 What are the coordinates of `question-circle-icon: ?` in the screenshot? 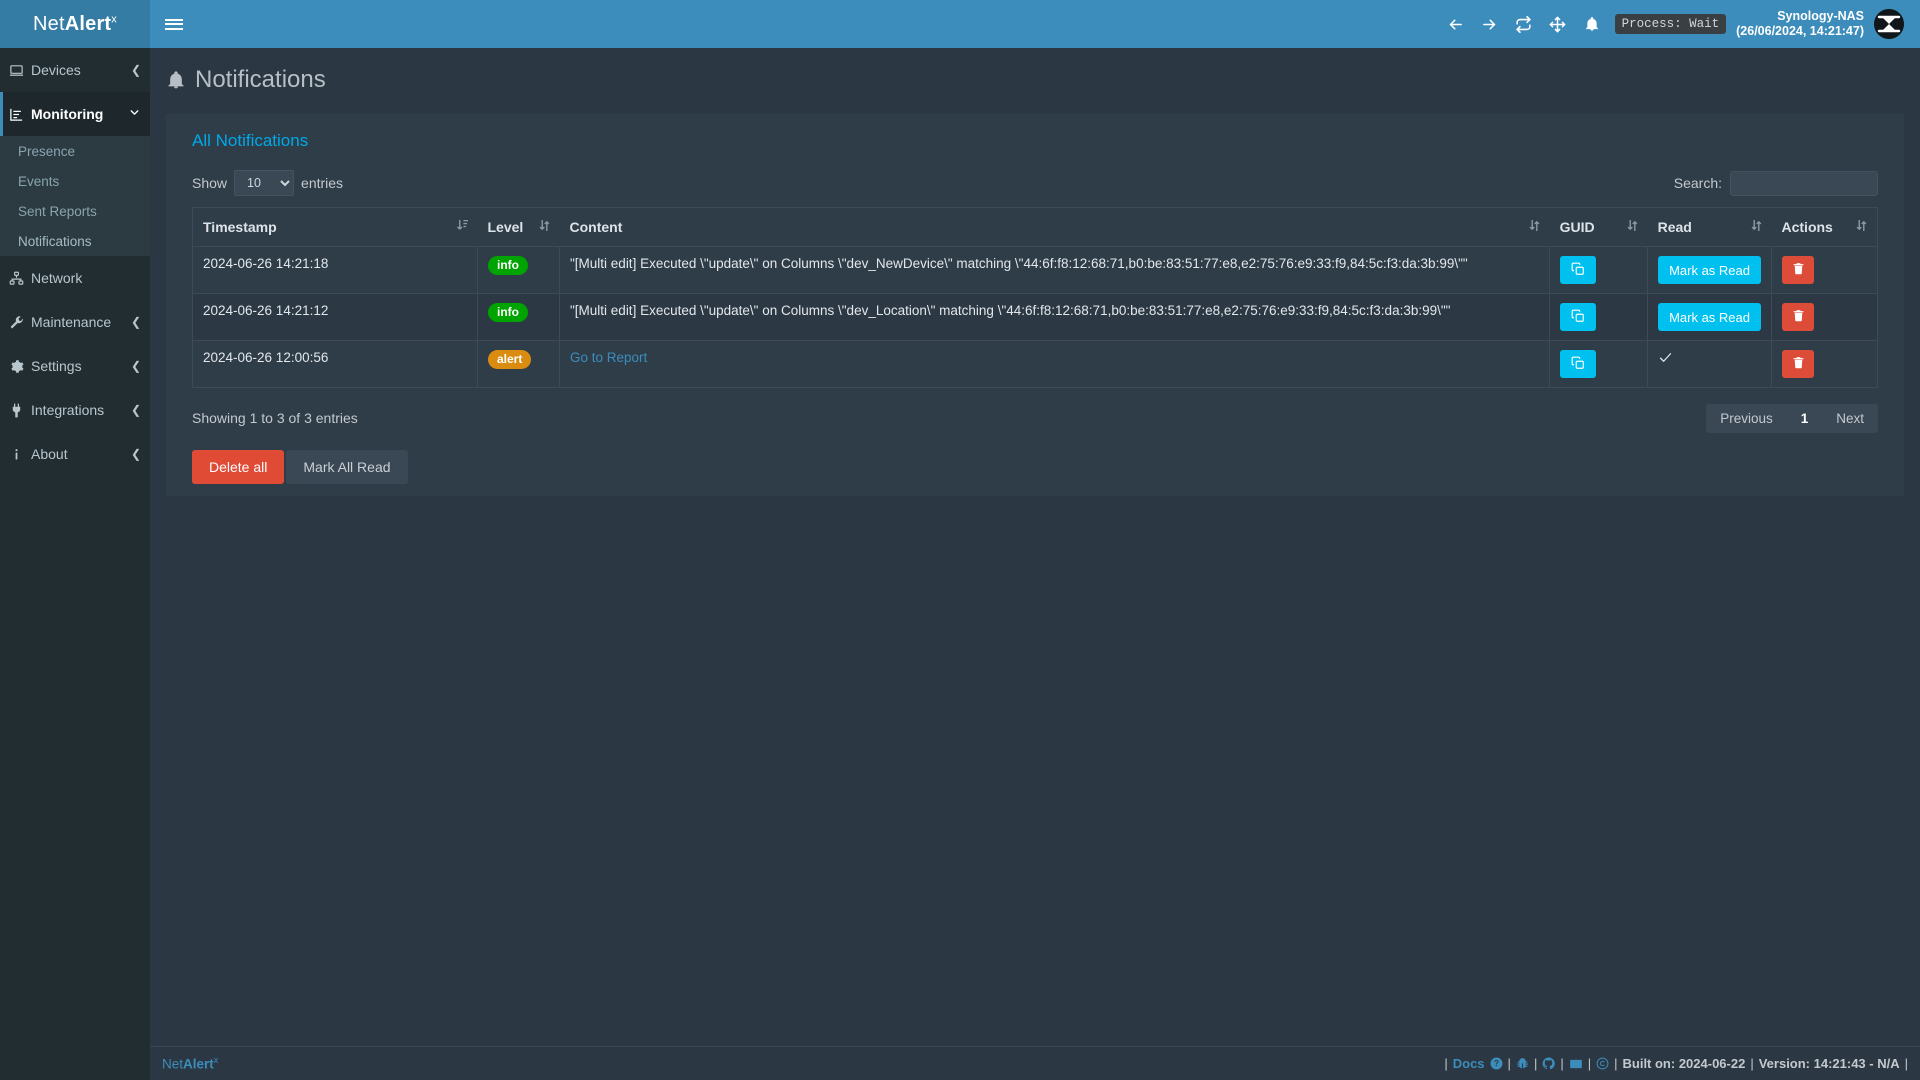 It's located at (1496, 1063).